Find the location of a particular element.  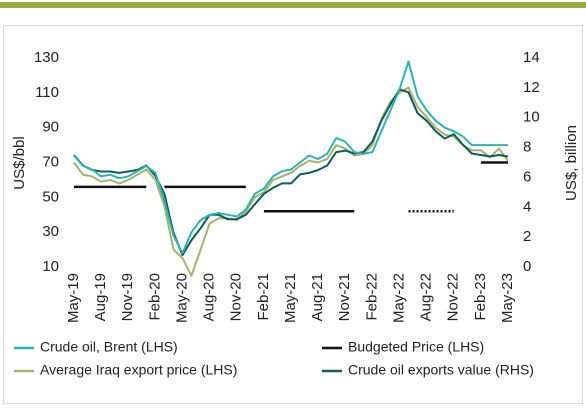

y2-axis-title: US$, billion is located at coordinates (571, 163).